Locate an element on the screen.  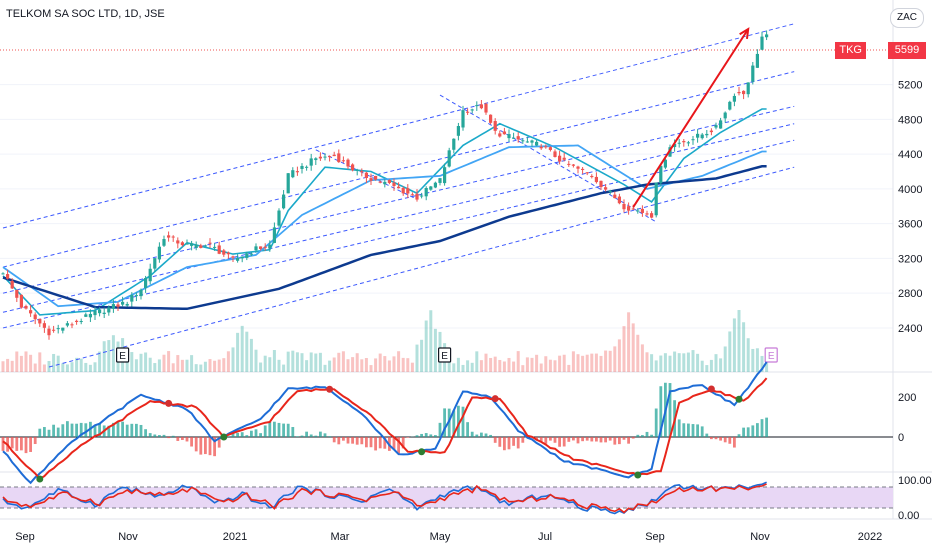
time-tick-label: Sep is located at coordinates (655, 537).